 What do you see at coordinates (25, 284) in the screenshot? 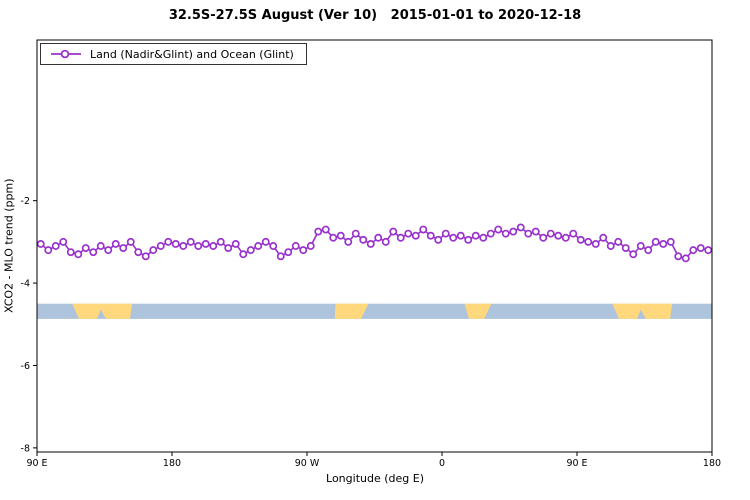
I see `y-tick-label: -4` at bounding box center [25, 284].